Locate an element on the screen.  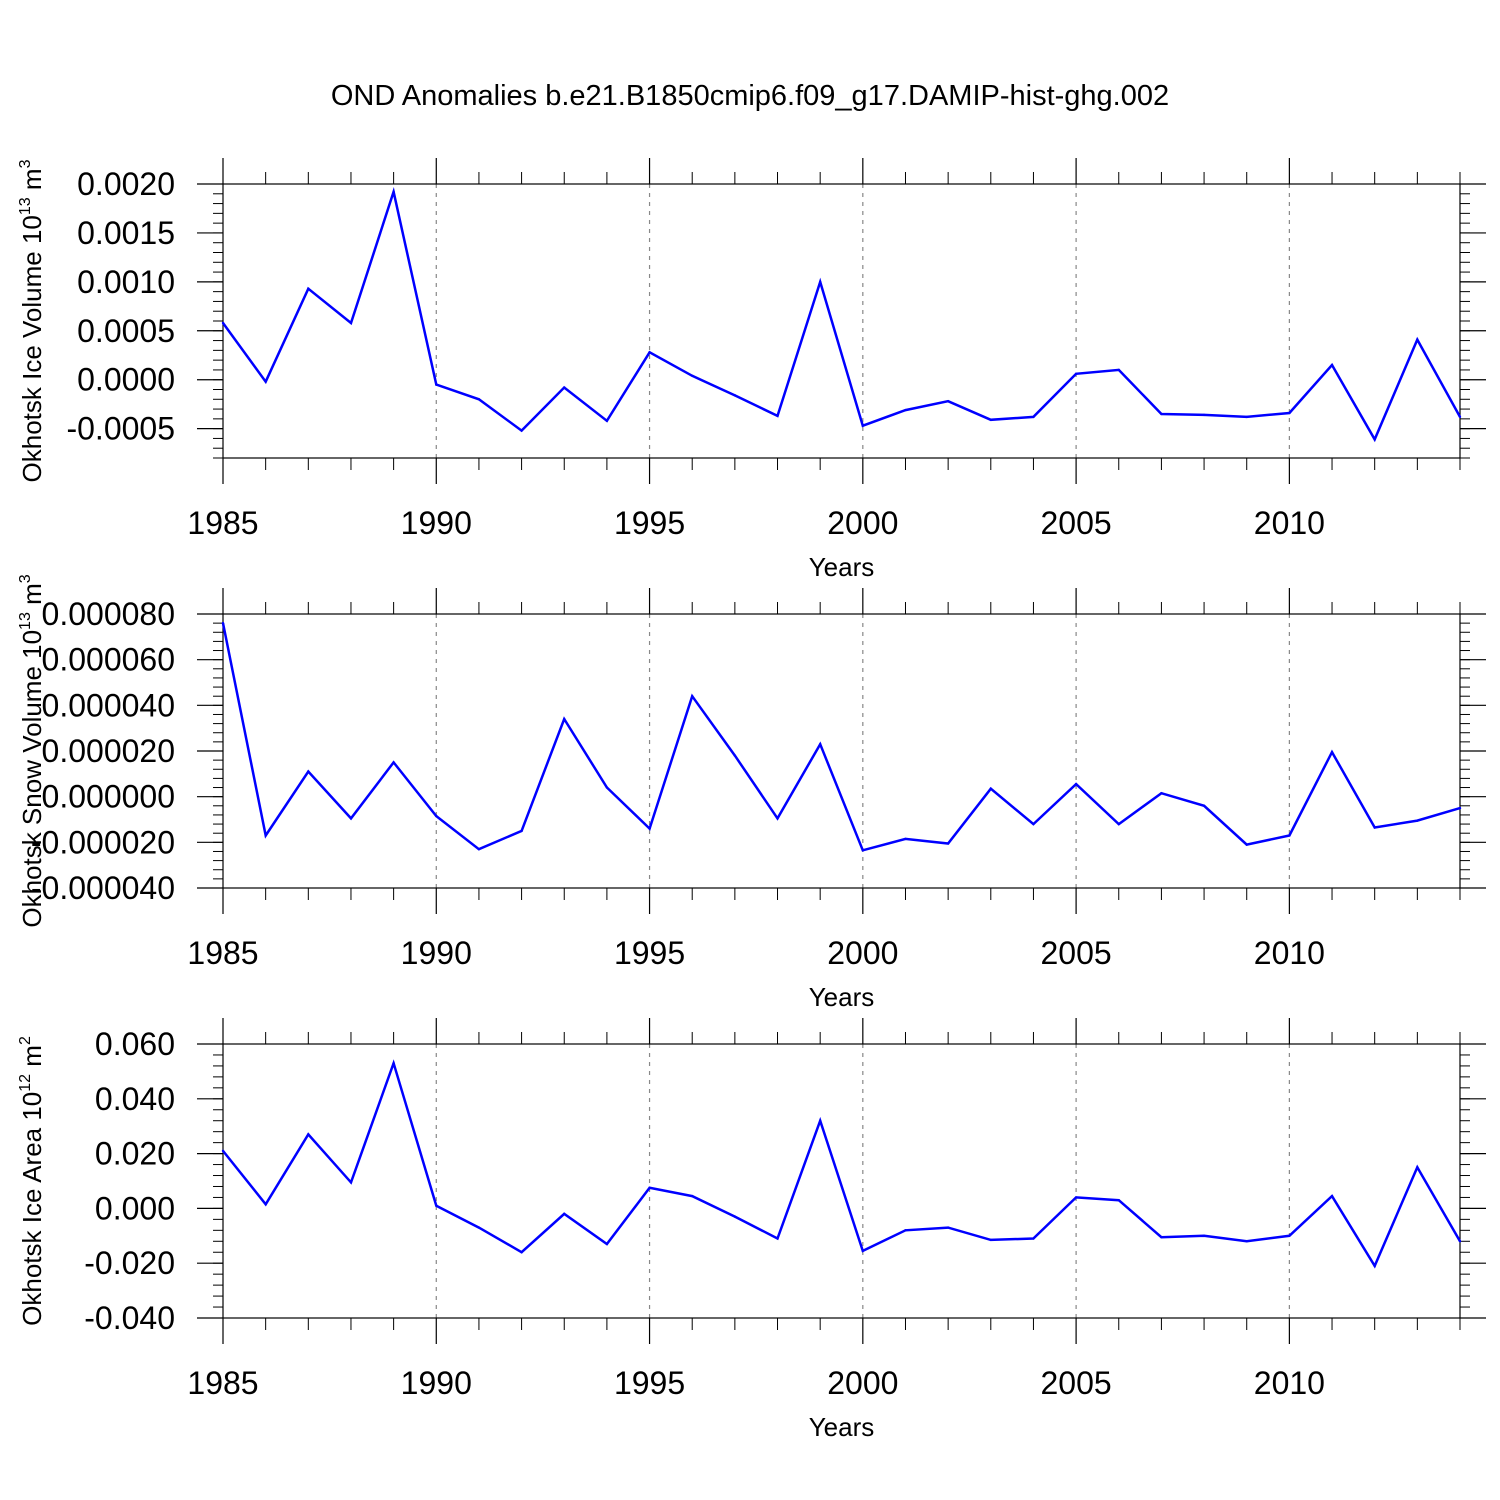
y-tick-label: 0.000 is located at coordinates (135, 1208).